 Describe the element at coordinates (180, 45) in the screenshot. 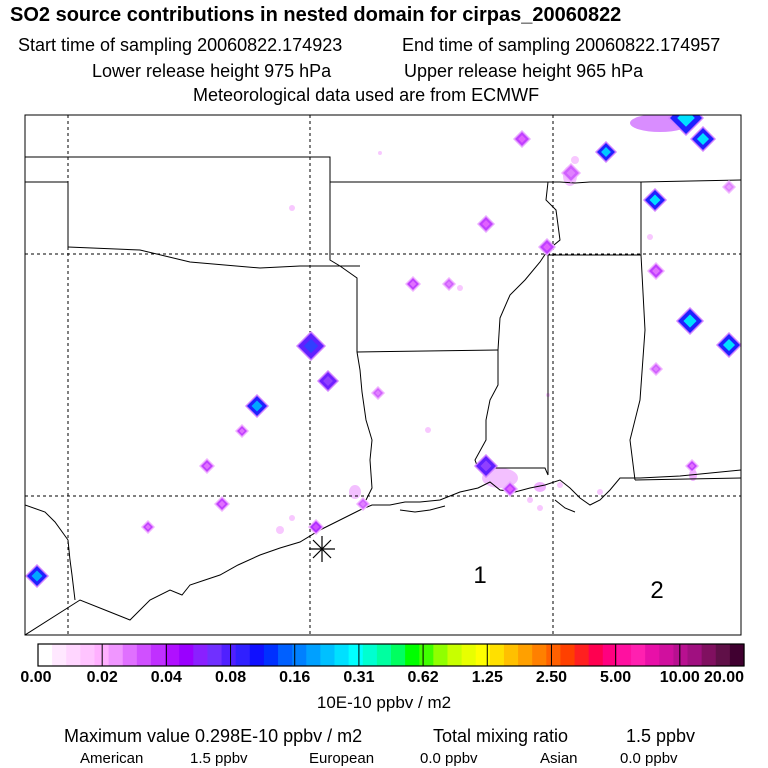

I see `start-time: Start time of sampling 20060822.174923` at that location.